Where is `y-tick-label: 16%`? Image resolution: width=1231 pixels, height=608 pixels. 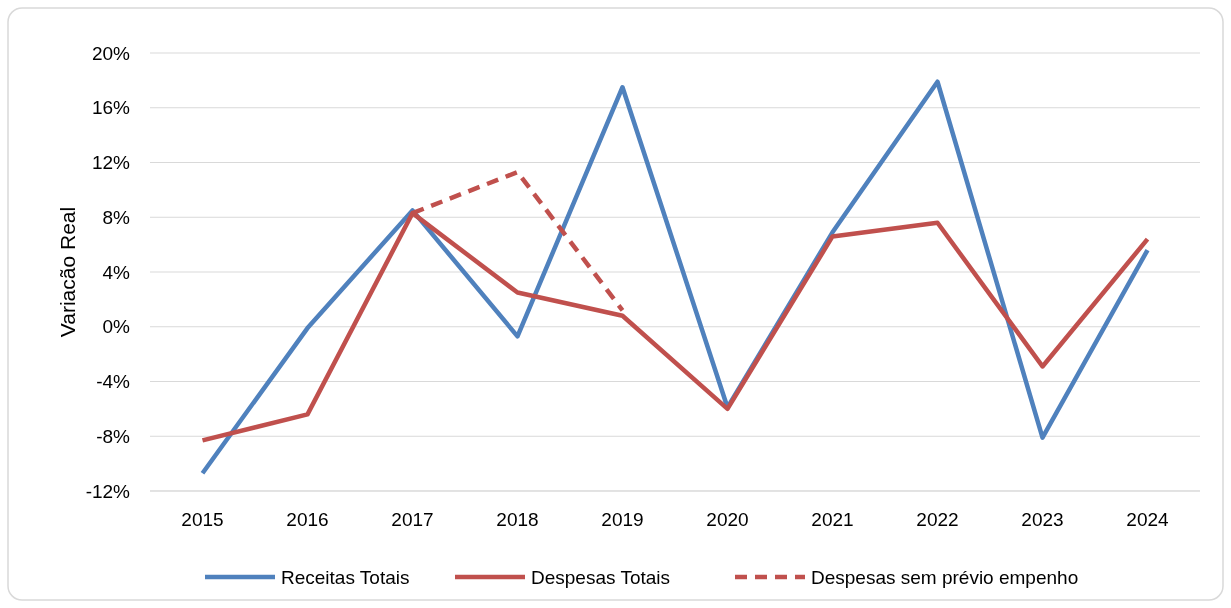
y-tick-label: 16% is located at coordinates (111, 108).